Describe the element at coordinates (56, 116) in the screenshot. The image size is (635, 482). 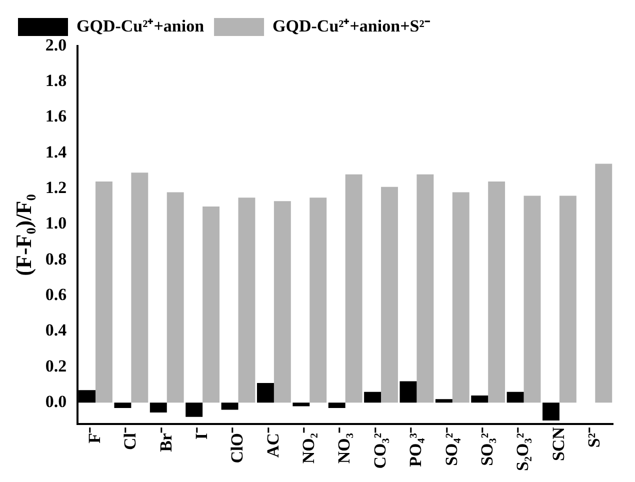
I see `y-tick-label: 1.6` at that location.